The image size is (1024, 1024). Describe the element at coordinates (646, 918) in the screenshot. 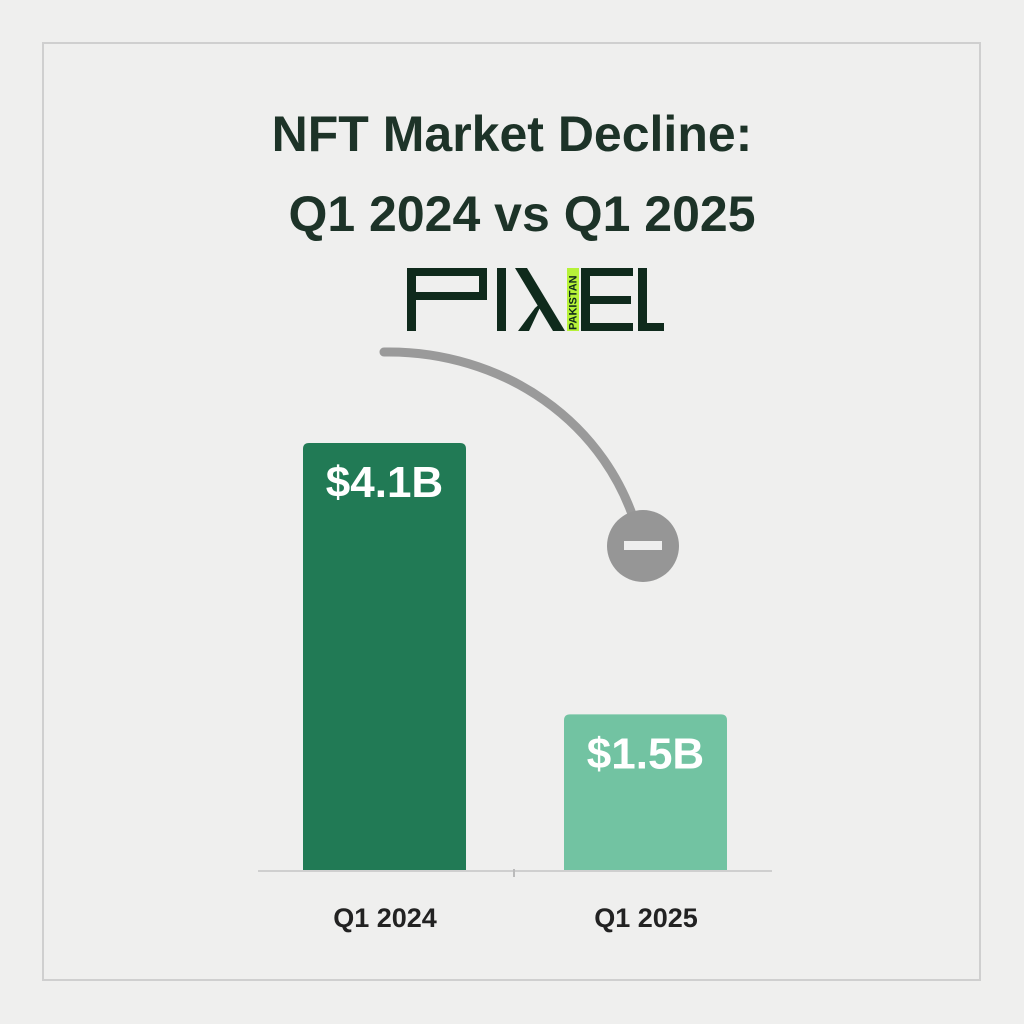

I see `x-tick-label: Q1 2025` at that location.